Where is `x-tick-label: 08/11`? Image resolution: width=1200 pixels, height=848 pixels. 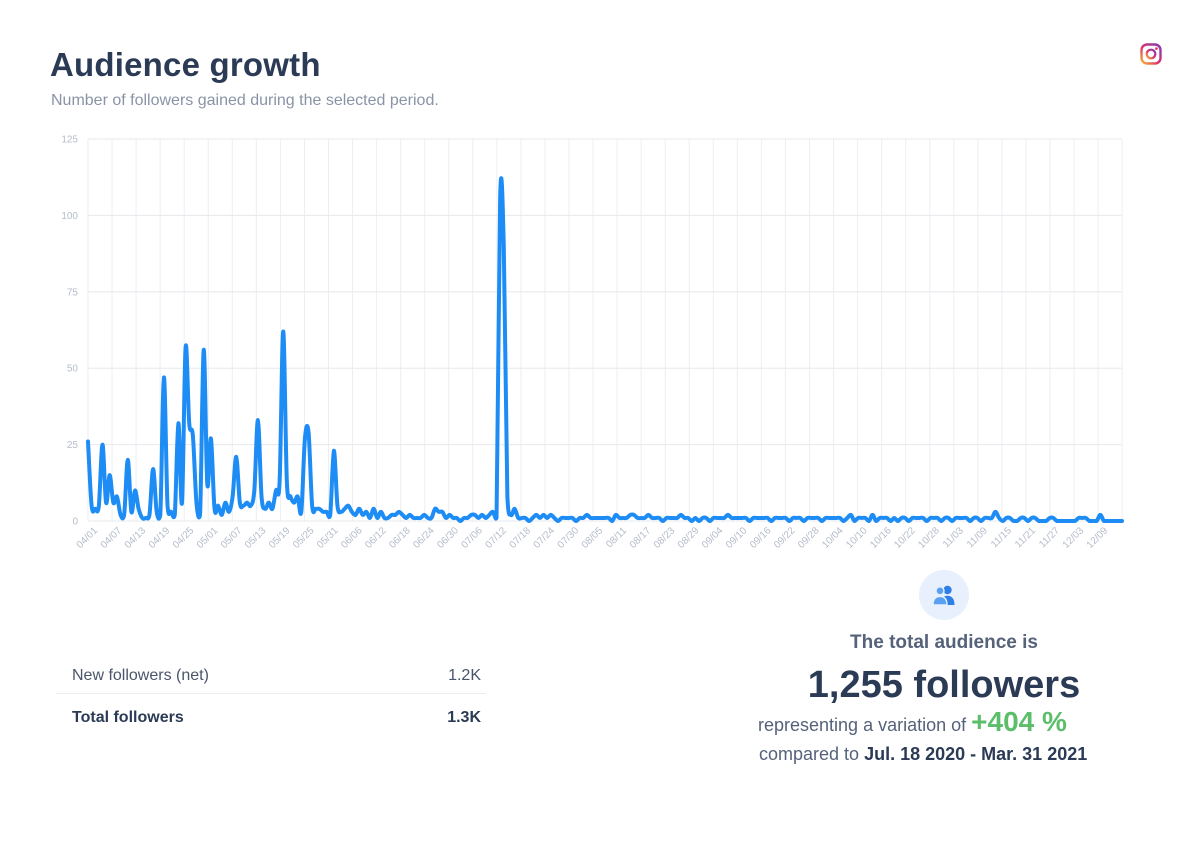 x-tick-label: 08/11 is located at coordinates (616, 537).